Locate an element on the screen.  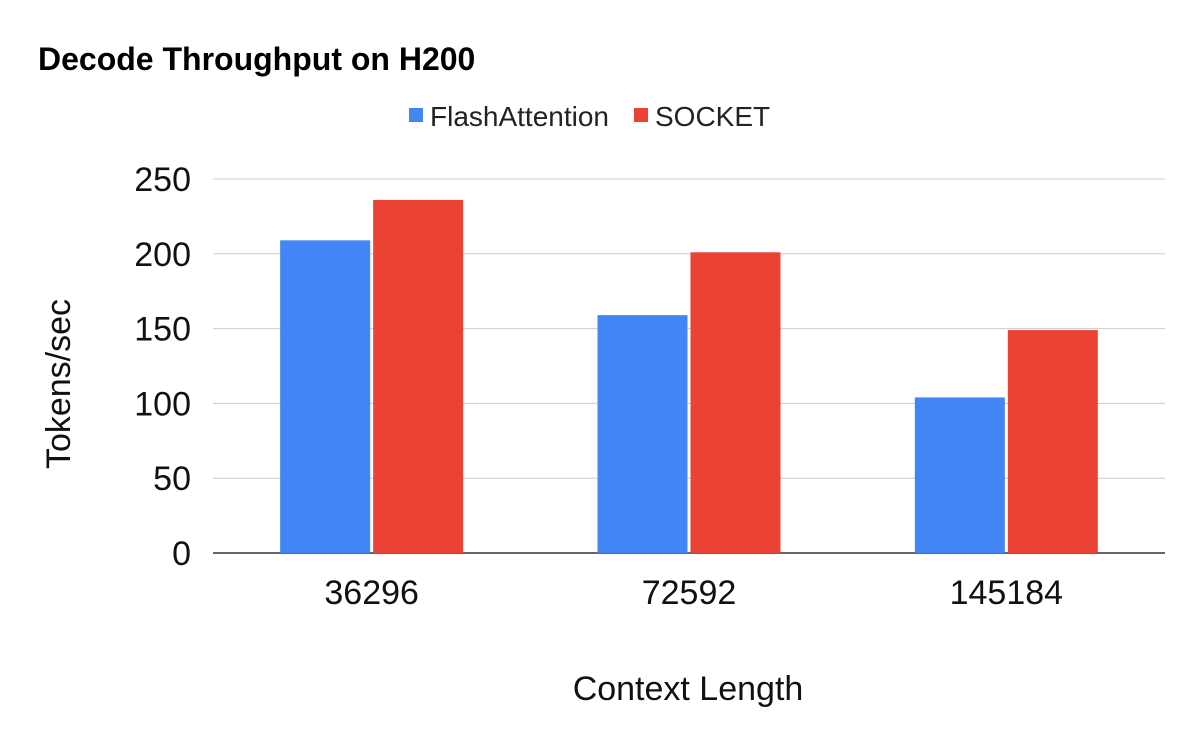
legend: FlashAttention SOCKET is located at coordinates (589, 116).